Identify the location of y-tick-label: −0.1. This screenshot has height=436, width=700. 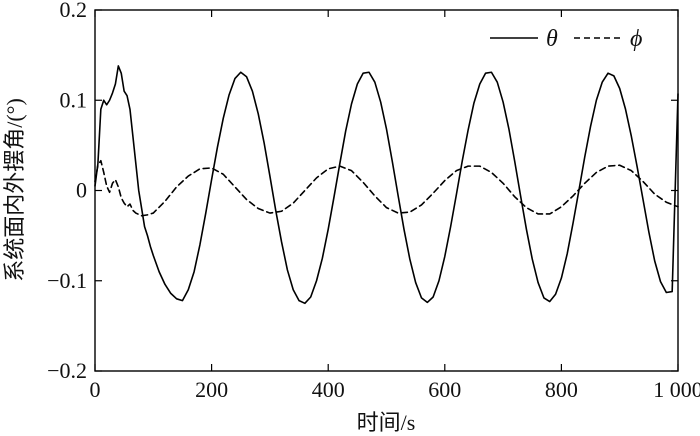
(67, 280).